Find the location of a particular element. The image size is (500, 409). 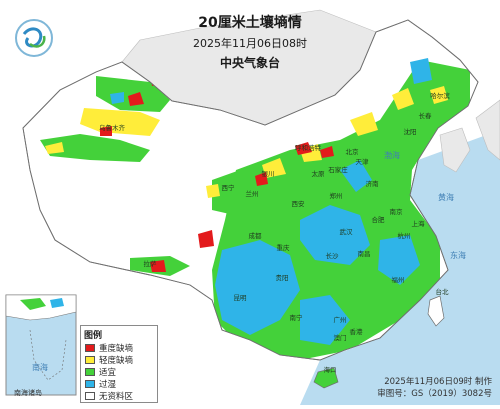

wet-zone-southwest is located at coordinates (257, 287).